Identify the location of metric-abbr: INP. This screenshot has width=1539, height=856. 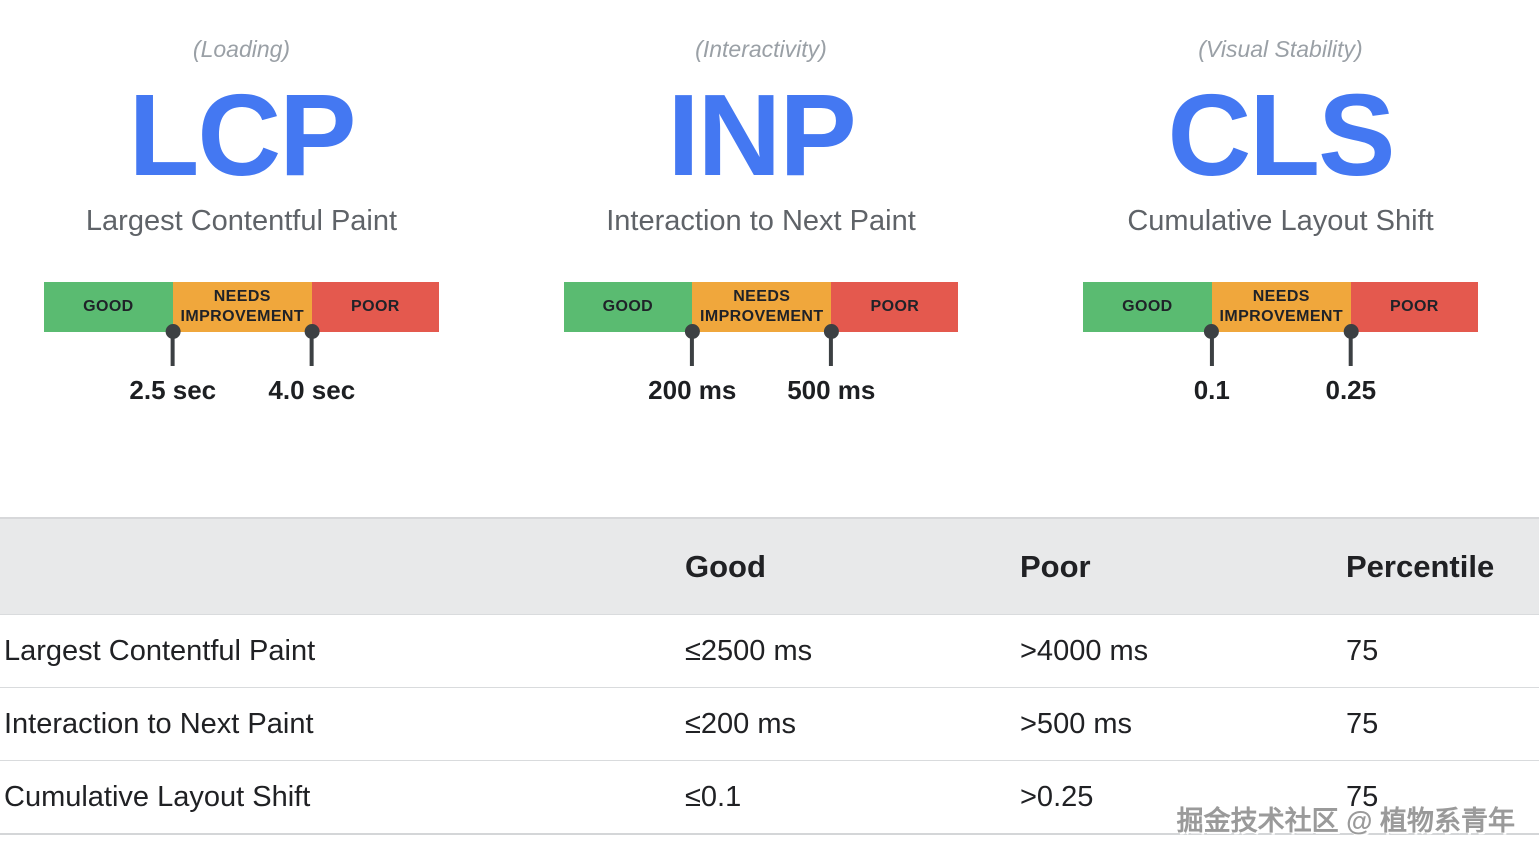
(761, 135).